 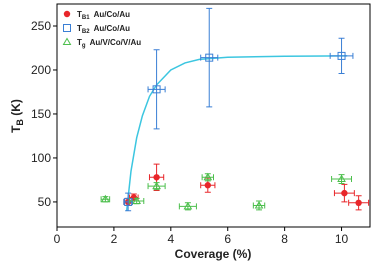 What do you see at coordinates (57, 239) in the screenshot?
I see `x-tick-label: 0` at bounding box center [57, 239].